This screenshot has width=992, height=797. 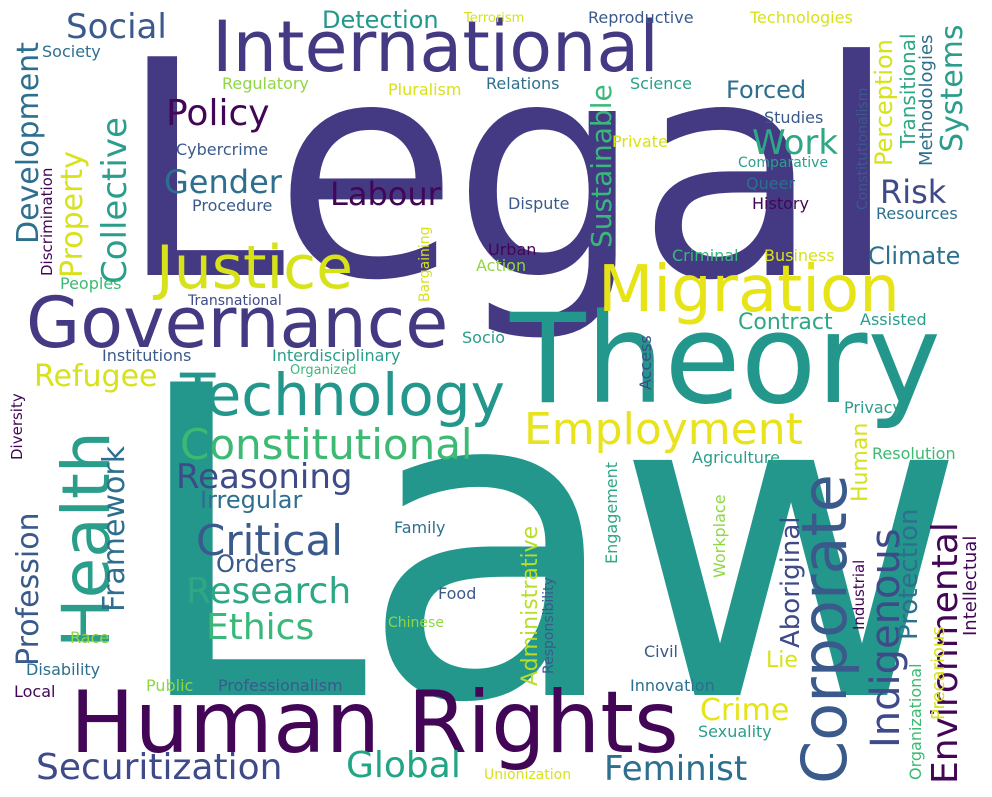 I want to click on word-professionalism: Professionalism, so click(x=280, y=685).